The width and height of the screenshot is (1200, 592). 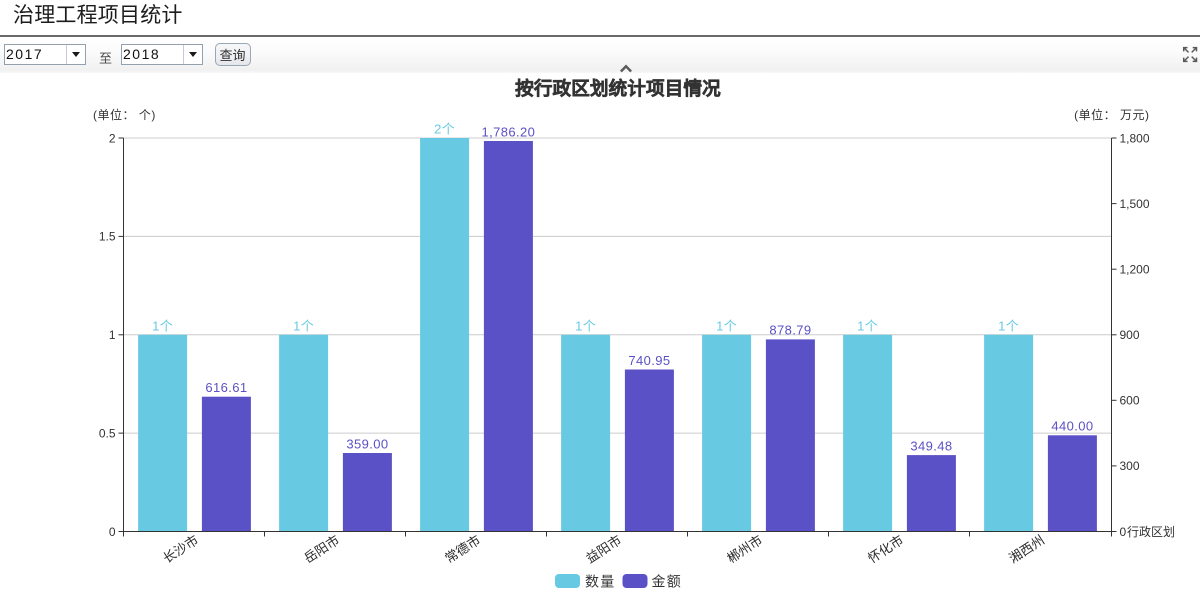 I want to click on svg-text: 金额, so click(x=667, y=581).